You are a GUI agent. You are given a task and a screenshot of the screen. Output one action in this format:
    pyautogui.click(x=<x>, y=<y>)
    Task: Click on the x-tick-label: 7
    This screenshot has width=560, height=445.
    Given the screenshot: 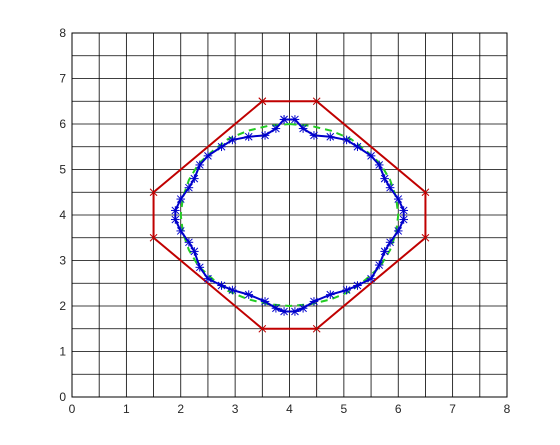 What is the action you would take?
    pyautogui.click(x=452, y=409)
    